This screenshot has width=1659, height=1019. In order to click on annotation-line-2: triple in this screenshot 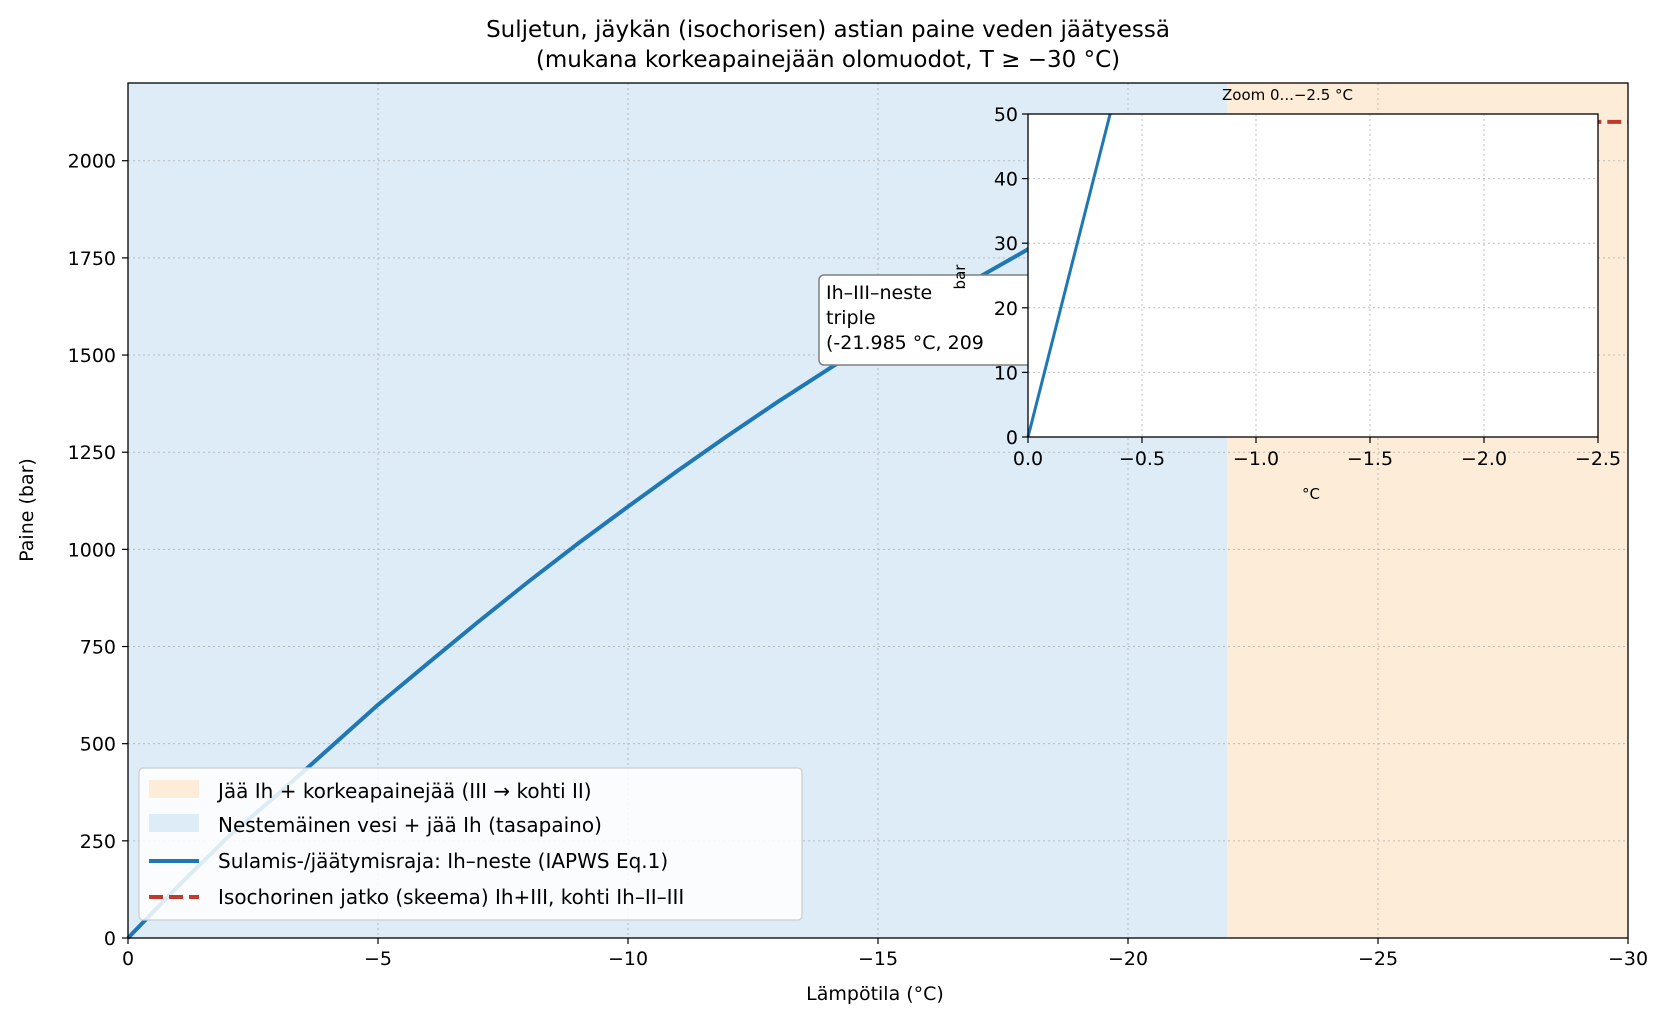, I will do `click(851, 318)`.